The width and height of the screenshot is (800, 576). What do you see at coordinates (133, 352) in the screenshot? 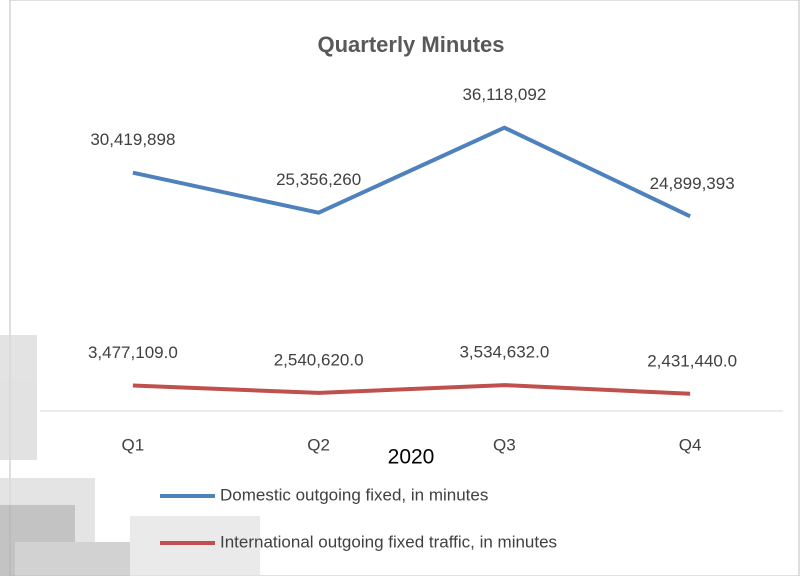
I see `data-label: 3,477,109.0` at bounding box center [133, 352].